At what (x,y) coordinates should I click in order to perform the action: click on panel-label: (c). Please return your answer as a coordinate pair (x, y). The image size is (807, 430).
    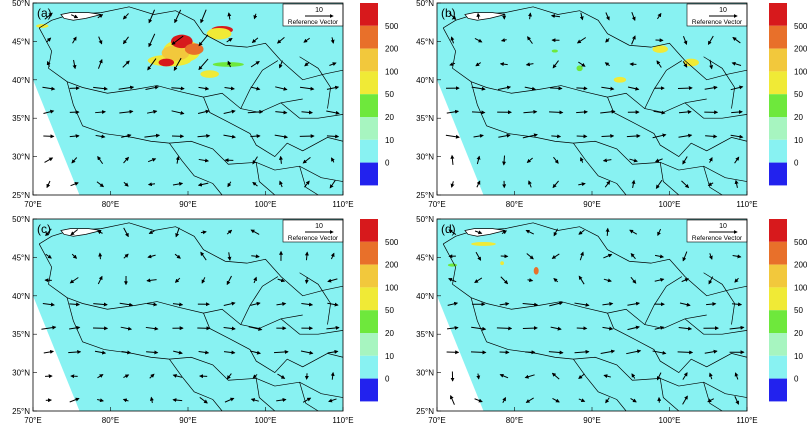
    Looking at the image, I should click on (44, 229).